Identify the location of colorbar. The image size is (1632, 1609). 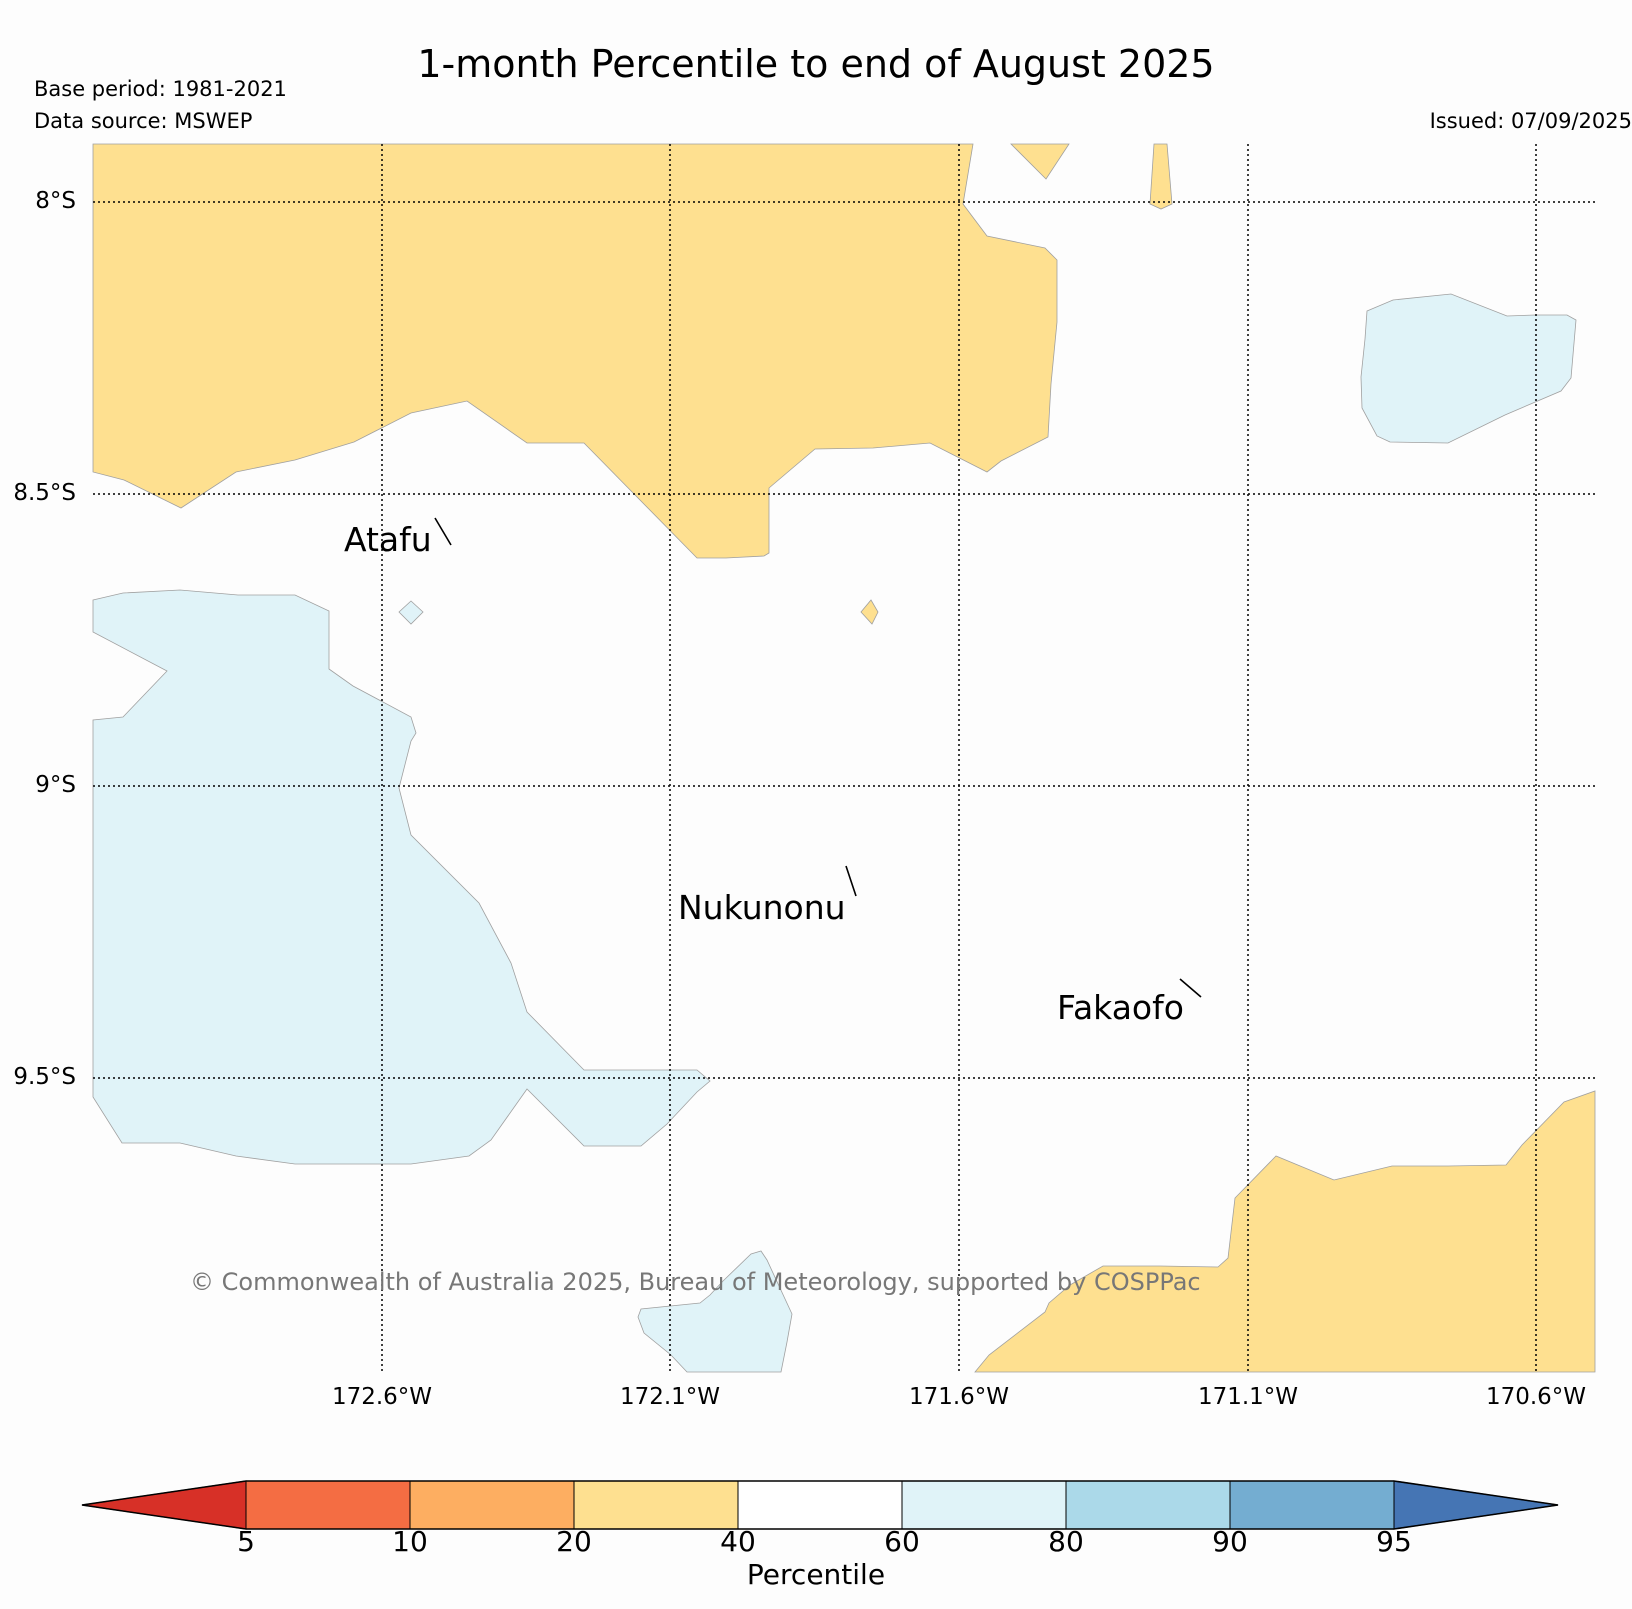
(820, 1505).